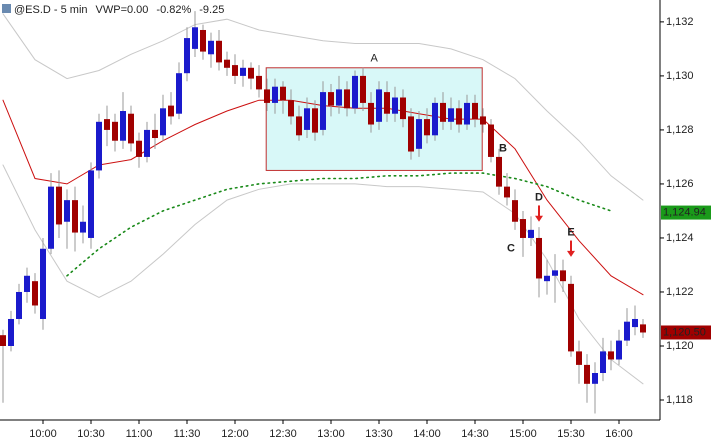 Image resolution: width=711 pixels, height=442 pixels. I want to click on header: @ES.D - 5 min, so click(45, 10).